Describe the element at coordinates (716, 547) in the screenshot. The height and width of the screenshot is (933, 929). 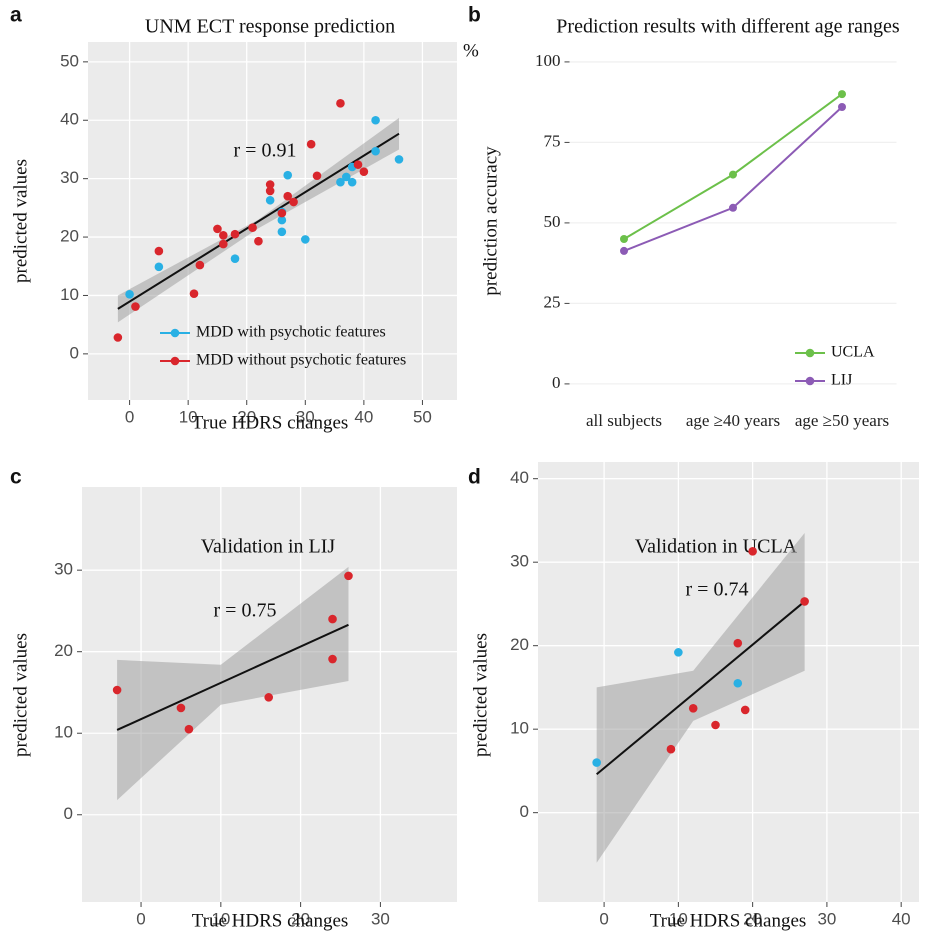
I see `chart-title: Validation in UCLA` at that location.